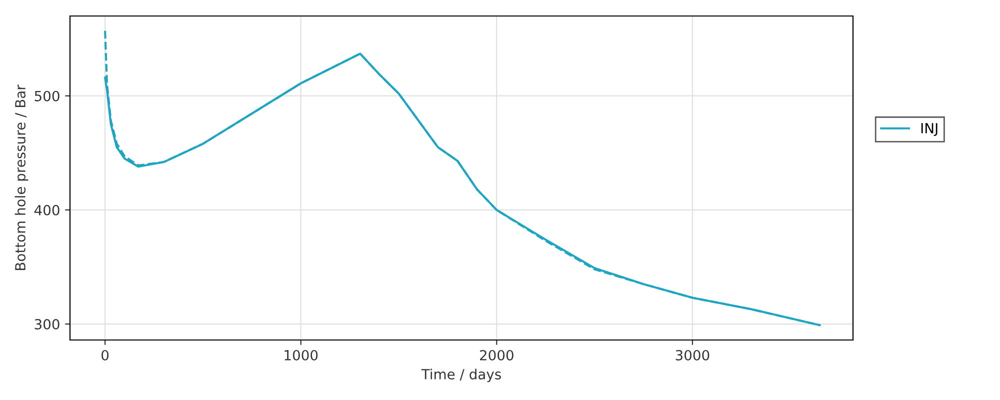 The width and height of the screenshot is (1000, 400). I want to click on x-tick-label: 3000, so click(693, 355).